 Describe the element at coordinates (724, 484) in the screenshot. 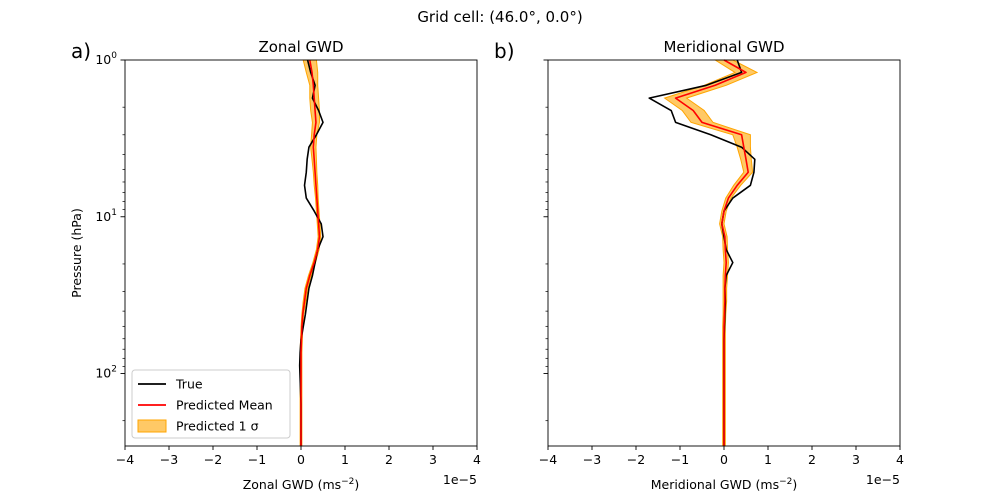

I see `x-axis-label: Meridional GWD (ms−2)` at that location.